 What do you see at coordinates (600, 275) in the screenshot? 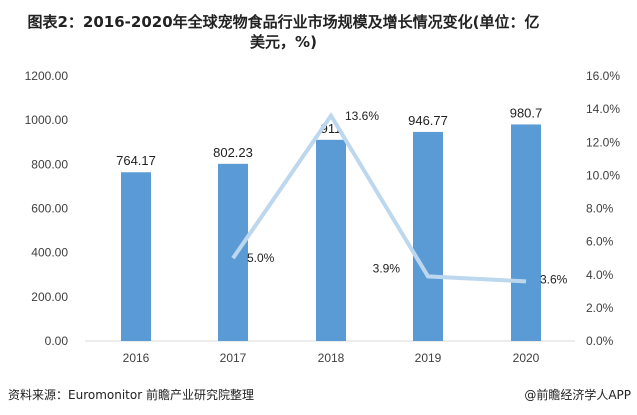
I see `right-tick-label: 4.0%` at bounding box center [600, 275].